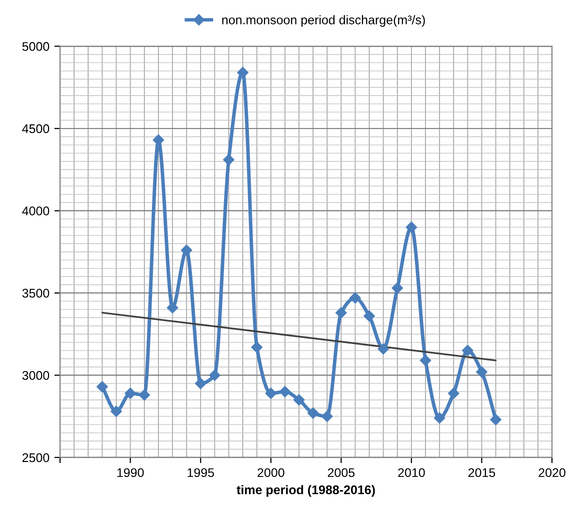 This screenshot has height=514, width=572. Describe the element at coordinates (130, 473) in the screenshot. I see `x-tick-label: 1990` at that location.